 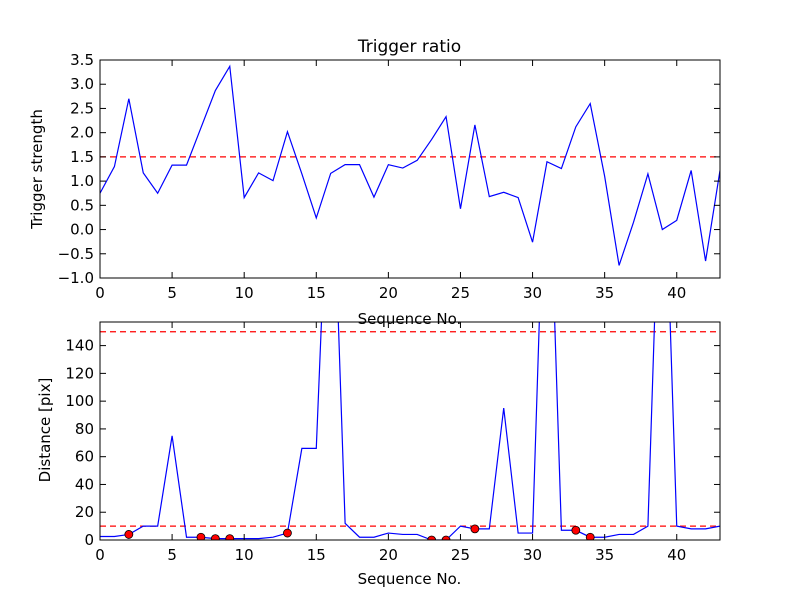 I want to click on y-tick-label: −1.0, so click(x=76, y=278).